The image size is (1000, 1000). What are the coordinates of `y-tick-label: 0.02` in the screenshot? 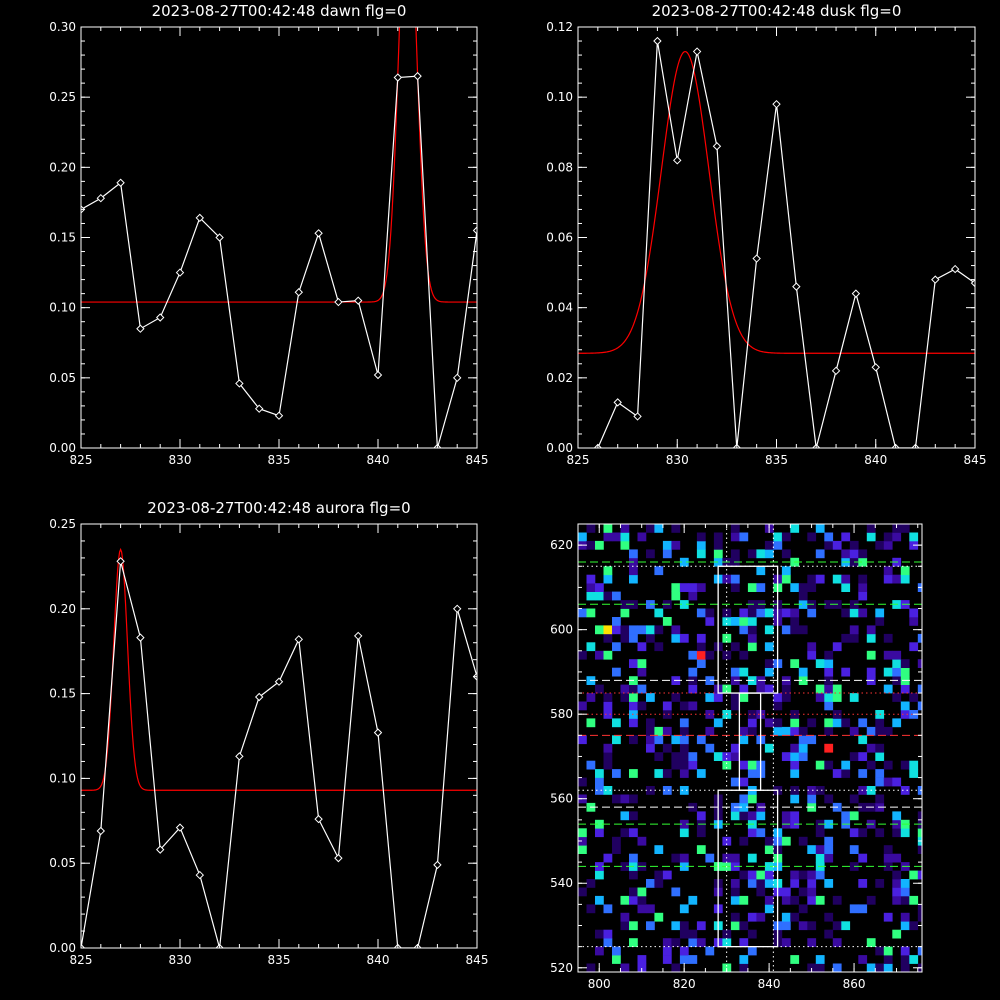 It's located at (559, 378).